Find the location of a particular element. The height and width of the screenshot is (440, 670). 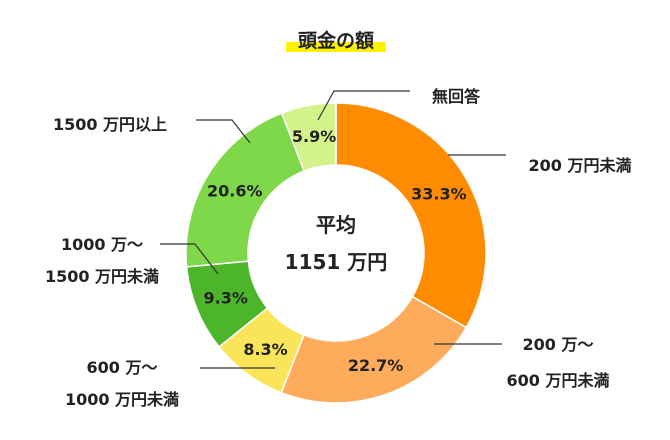

percent-label-3: 9.3% is located at coordinates (226, 298).